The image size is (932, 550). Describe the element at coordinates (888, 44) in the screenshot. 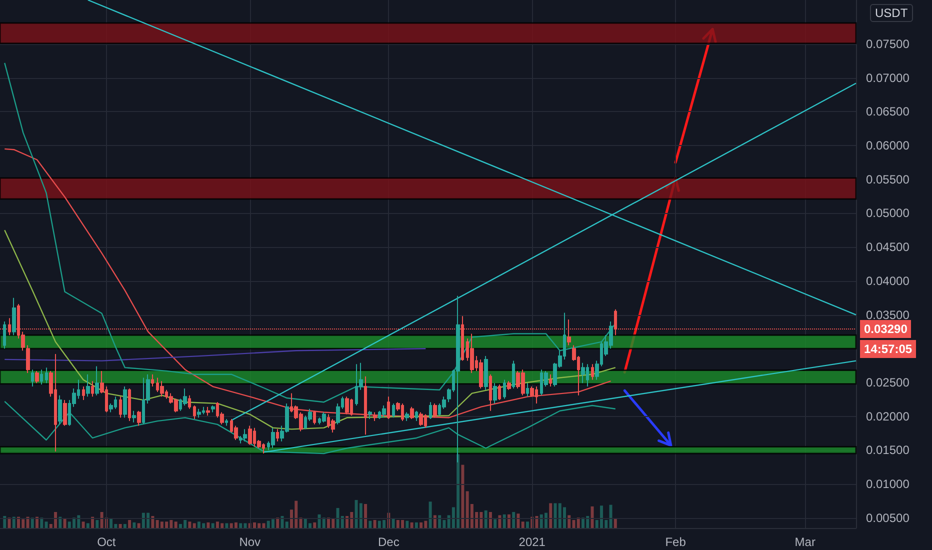

I see `y-tick-label: 0.07500` at that location.